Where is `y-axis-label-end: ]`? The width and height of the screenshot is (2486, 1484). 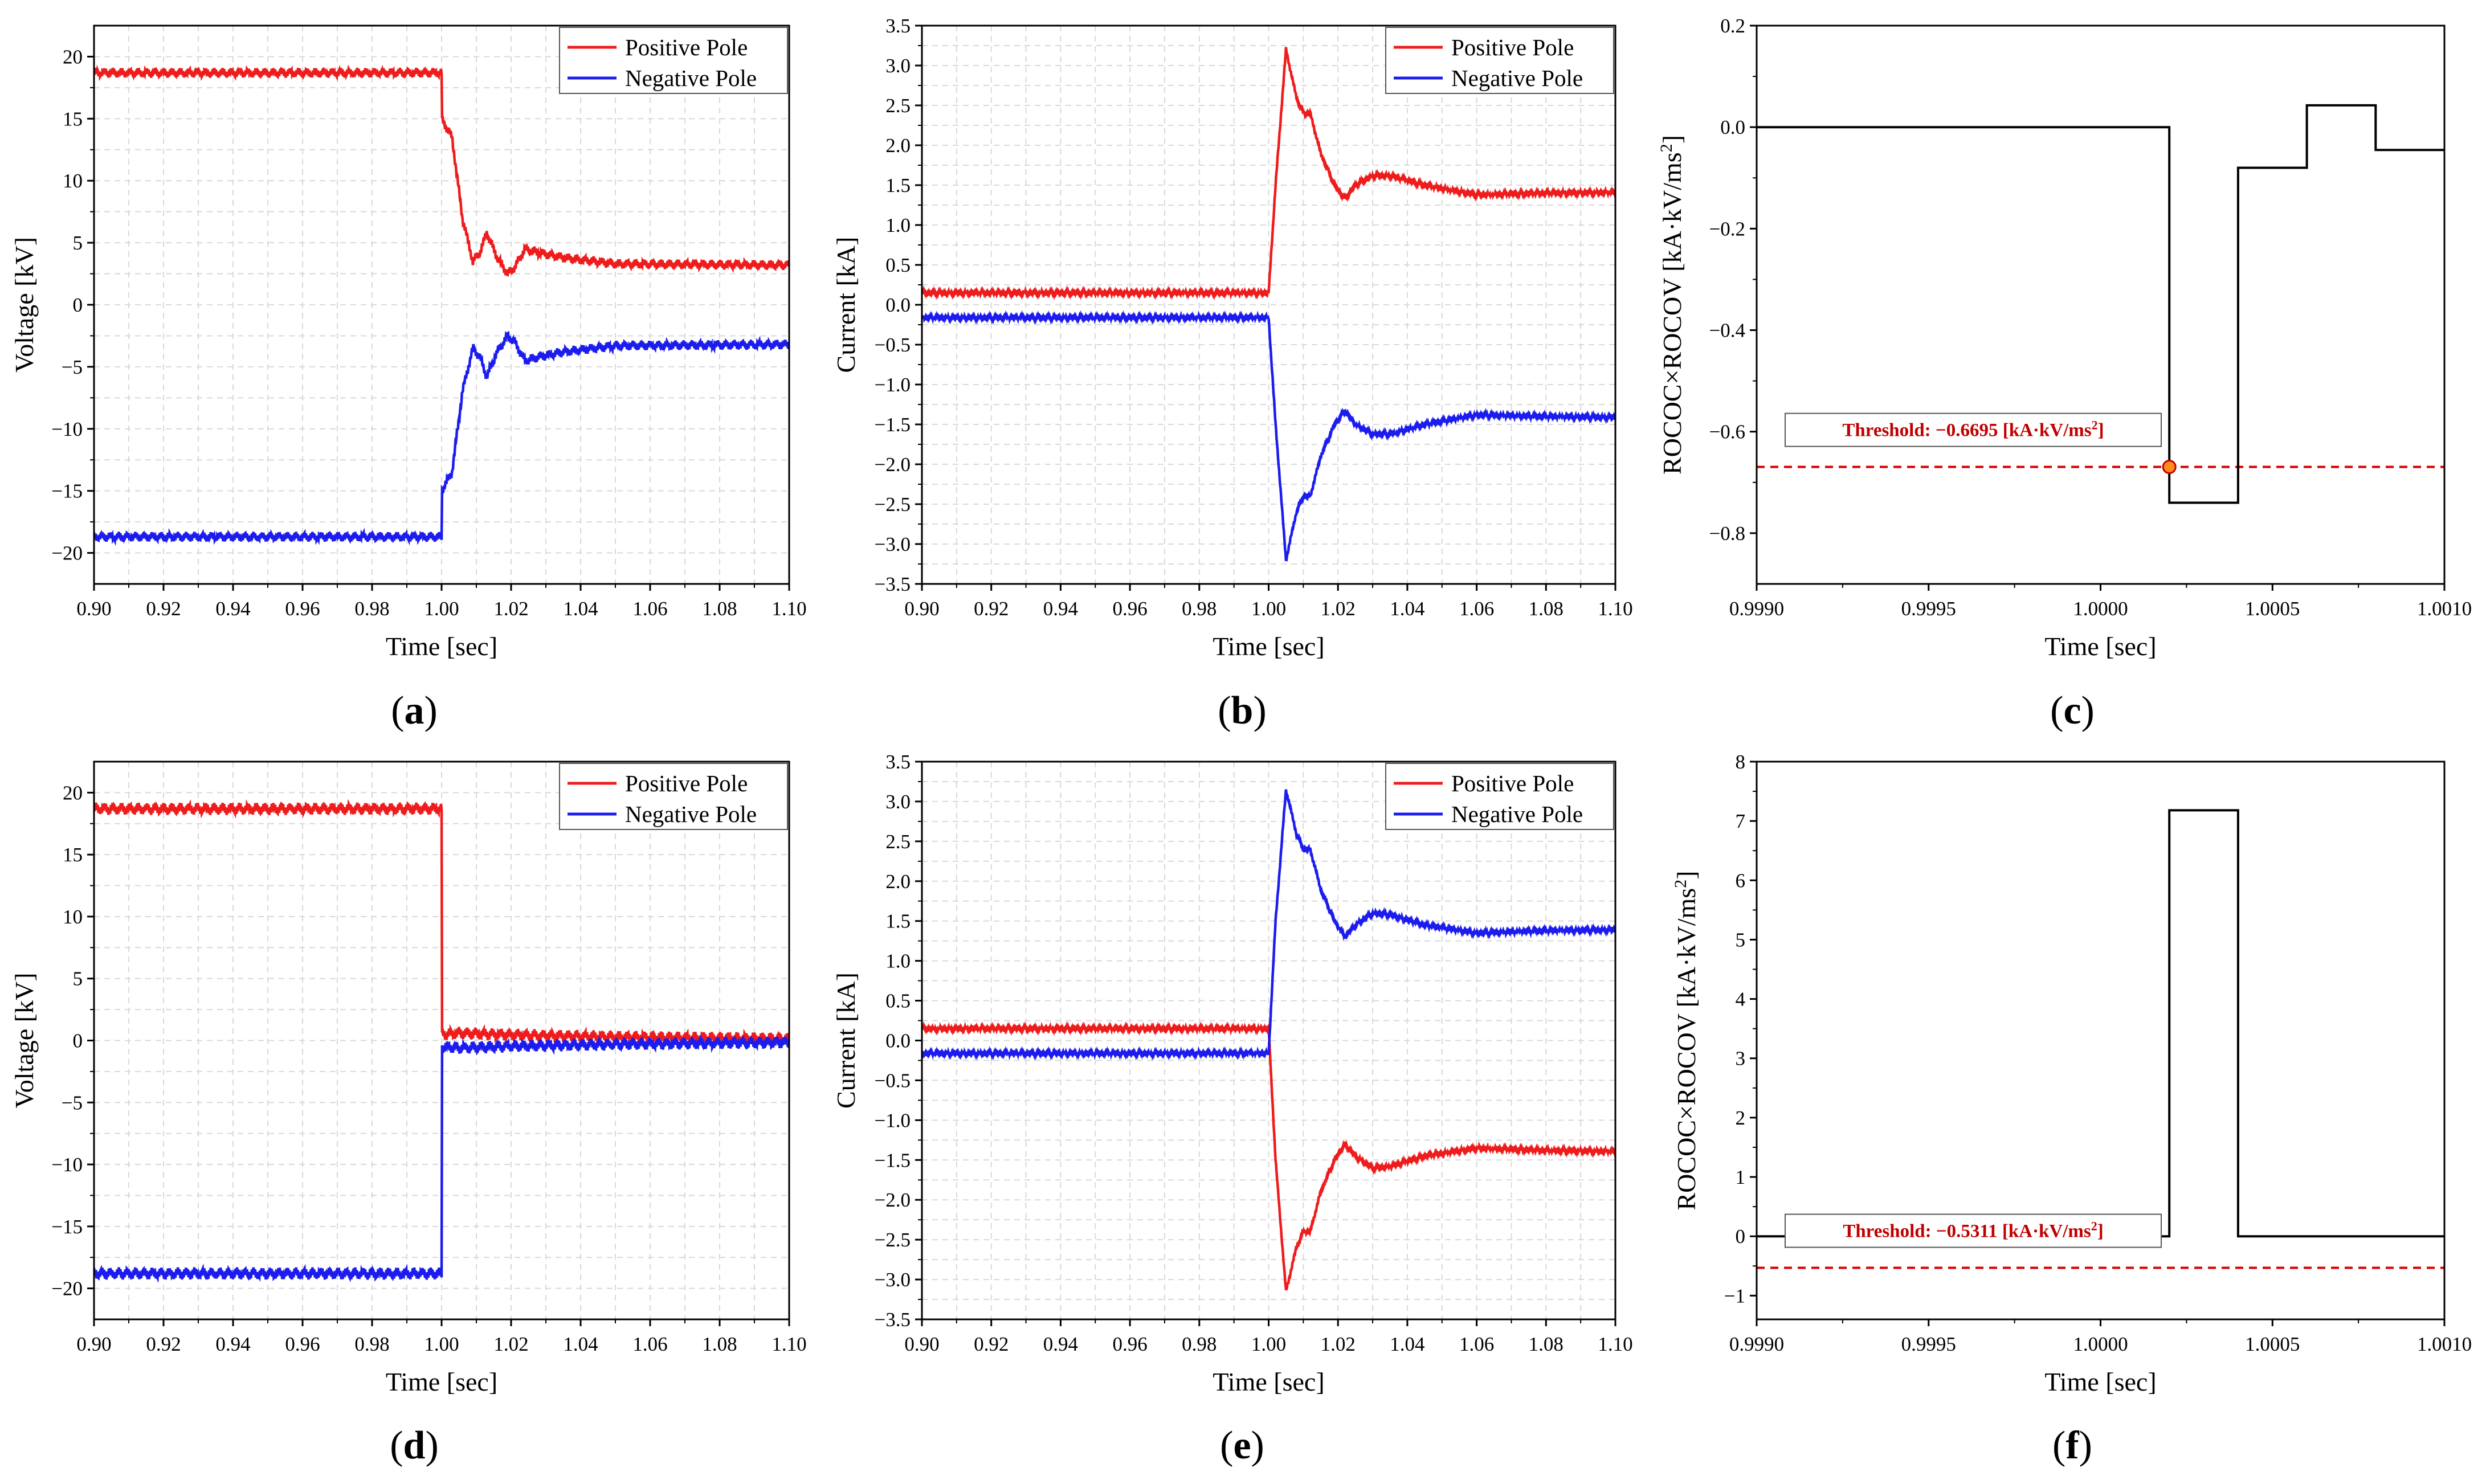 y-axis-label-end: ] is located at coordinates (1686, 875).